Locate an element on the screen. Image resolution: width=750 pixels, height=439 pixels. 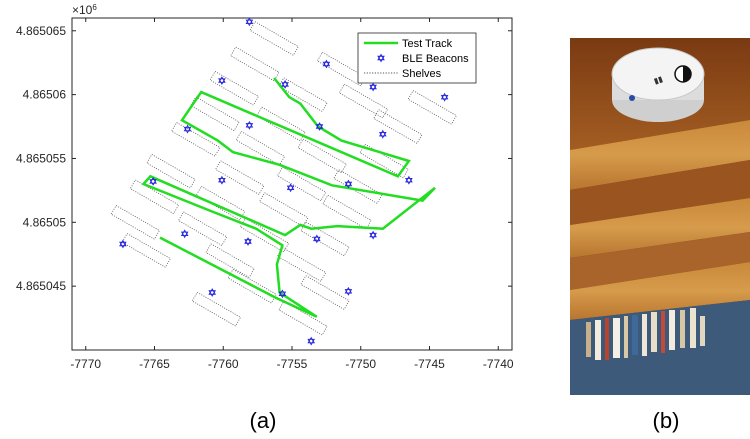
shelf-front-board is located at coordinates (660, 155).